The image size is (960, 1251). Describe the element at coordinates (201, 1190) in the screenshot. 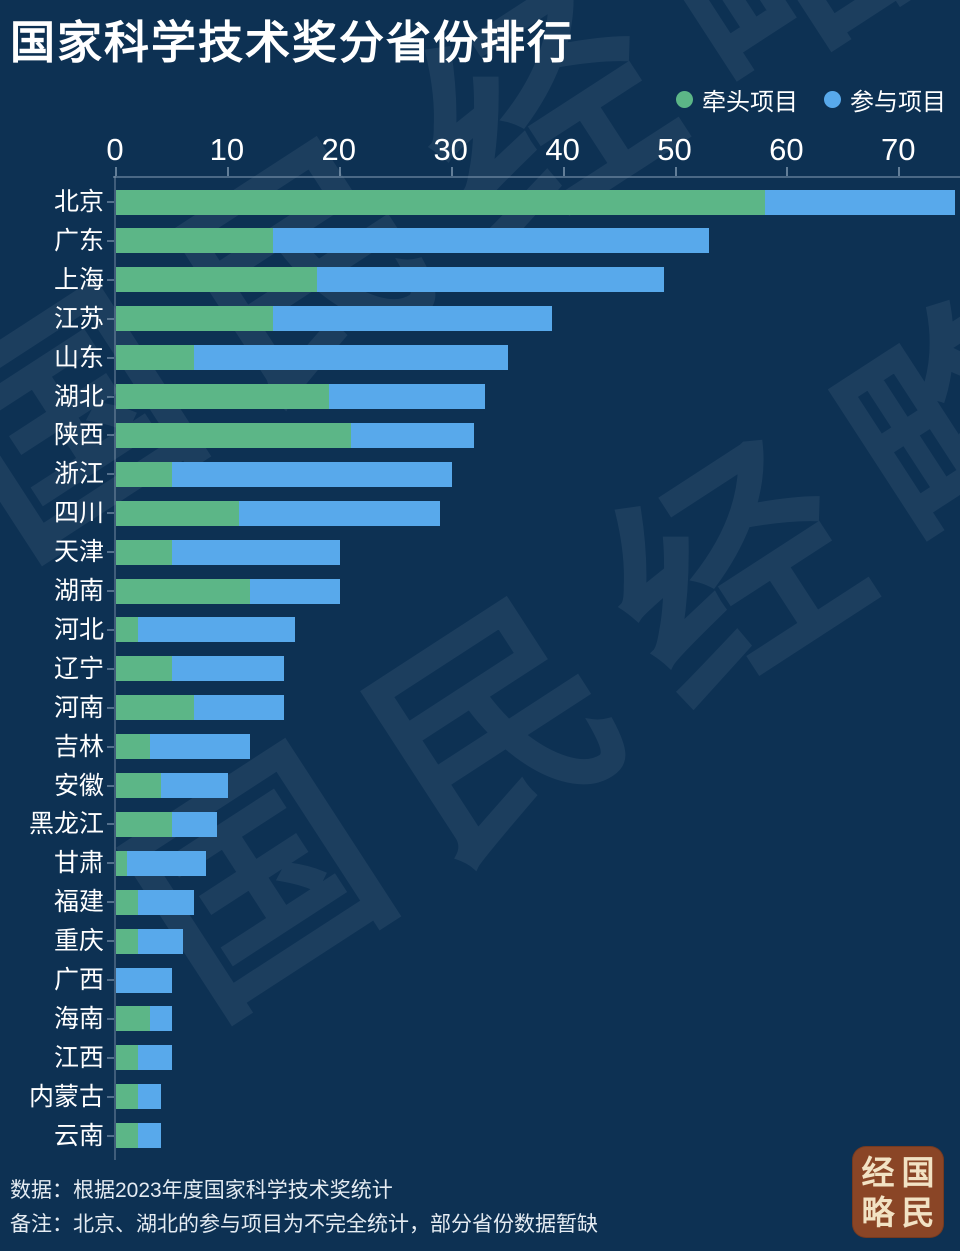

I see `note-source: 数据：根据2023年度国家科学技术奖统计` at that location.